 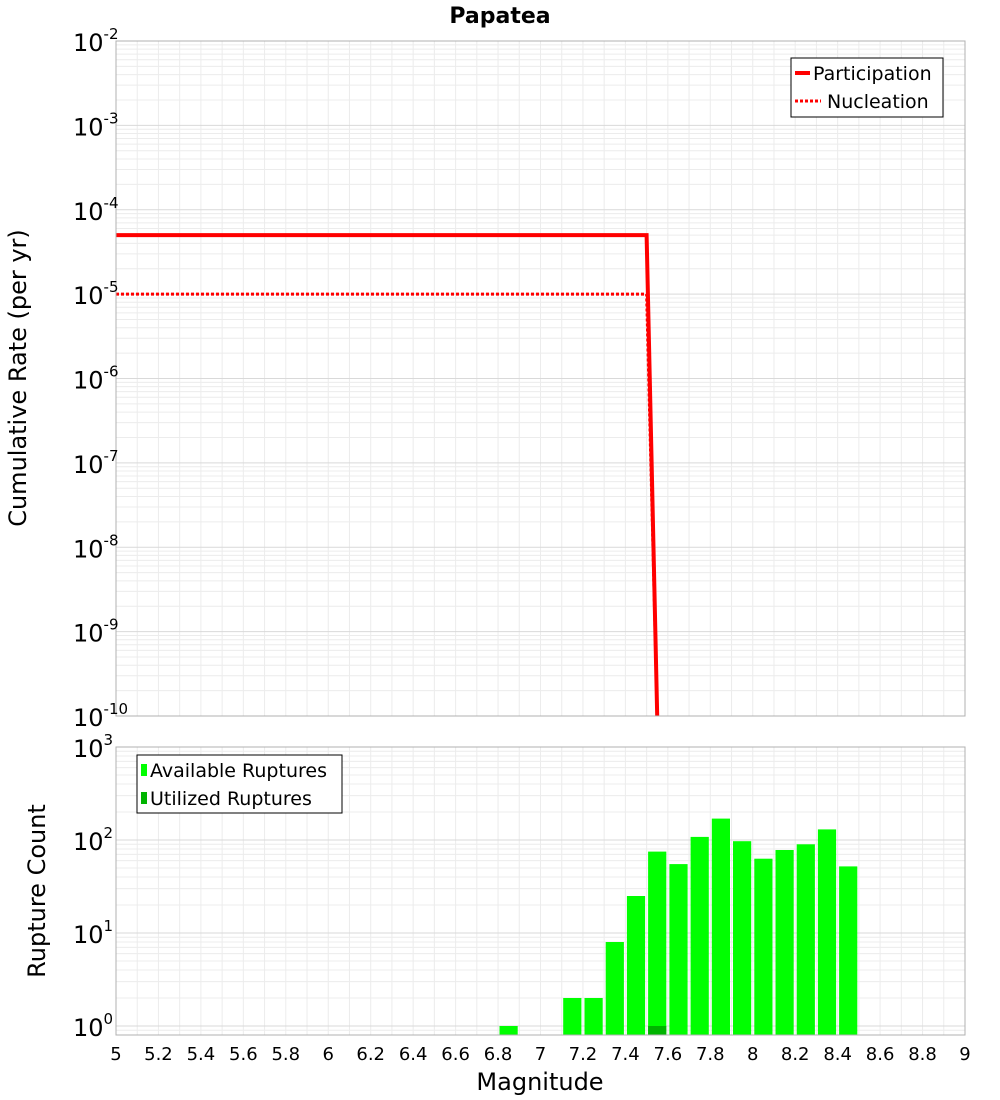 I want to click on top-y-tick-labels: 10⁻² 10⁻³ 10⁻⁴ 10⁻⁵ 10⁻⁶ 10⁻⁷ 10⁻⁸ 10⁻⁹ 10⁻¹⁰, so click(x=100, y=378).